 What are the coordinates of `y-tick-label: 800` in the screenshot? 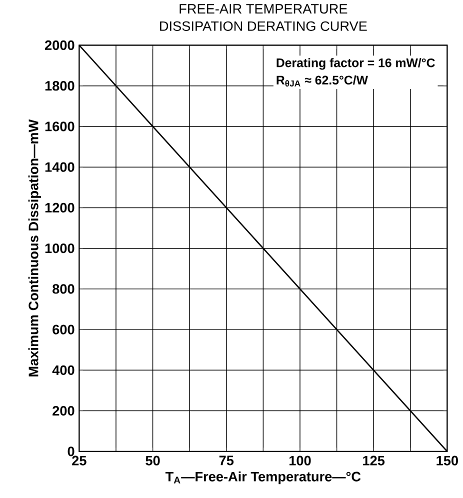 It's located at (63, 289).